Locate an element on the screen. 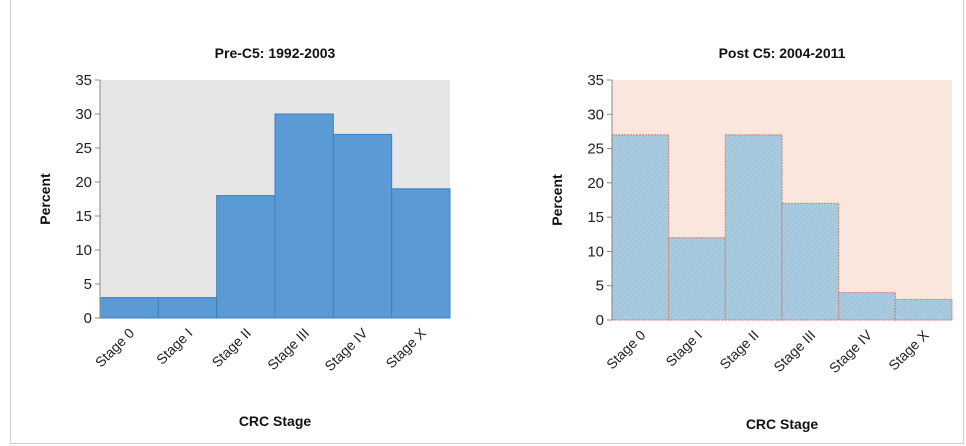  chart-title: Pre-C5: 1992-2003 is located at coordinates (275, 53).